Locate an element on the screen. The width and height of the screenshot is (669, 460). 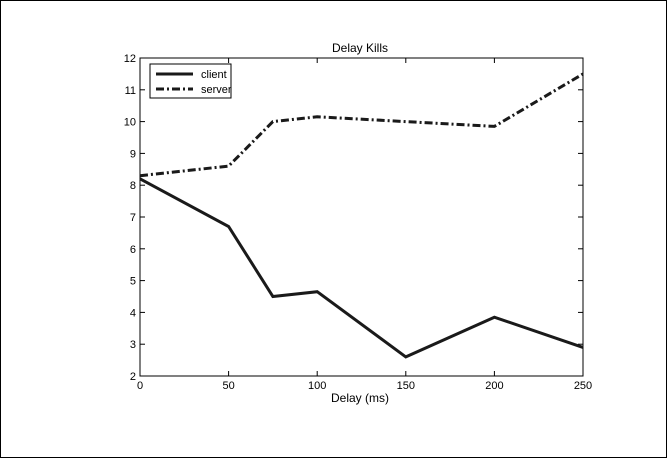
chart-title: Delay Kills is located at coordinates (360, 48).